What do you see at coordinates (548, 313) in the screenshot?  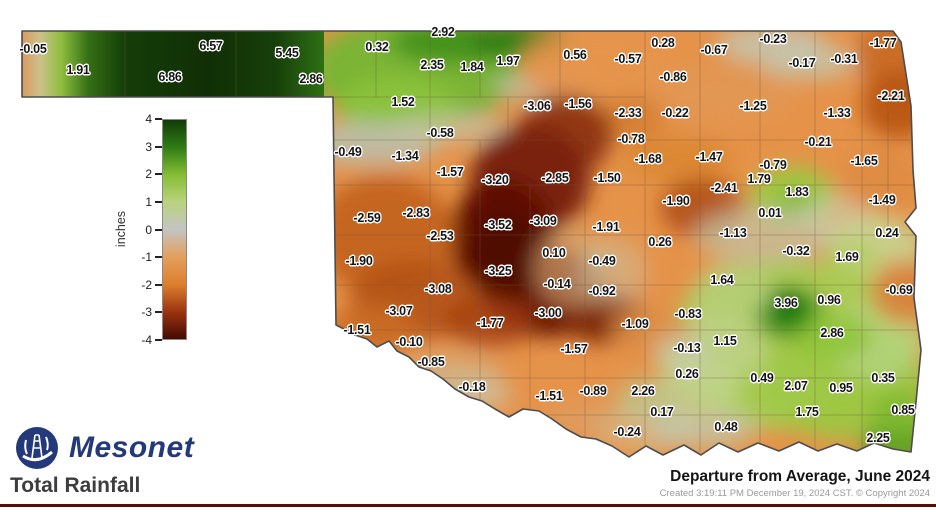 I see `station-value: -3.00` at bounding box center [548, 313].